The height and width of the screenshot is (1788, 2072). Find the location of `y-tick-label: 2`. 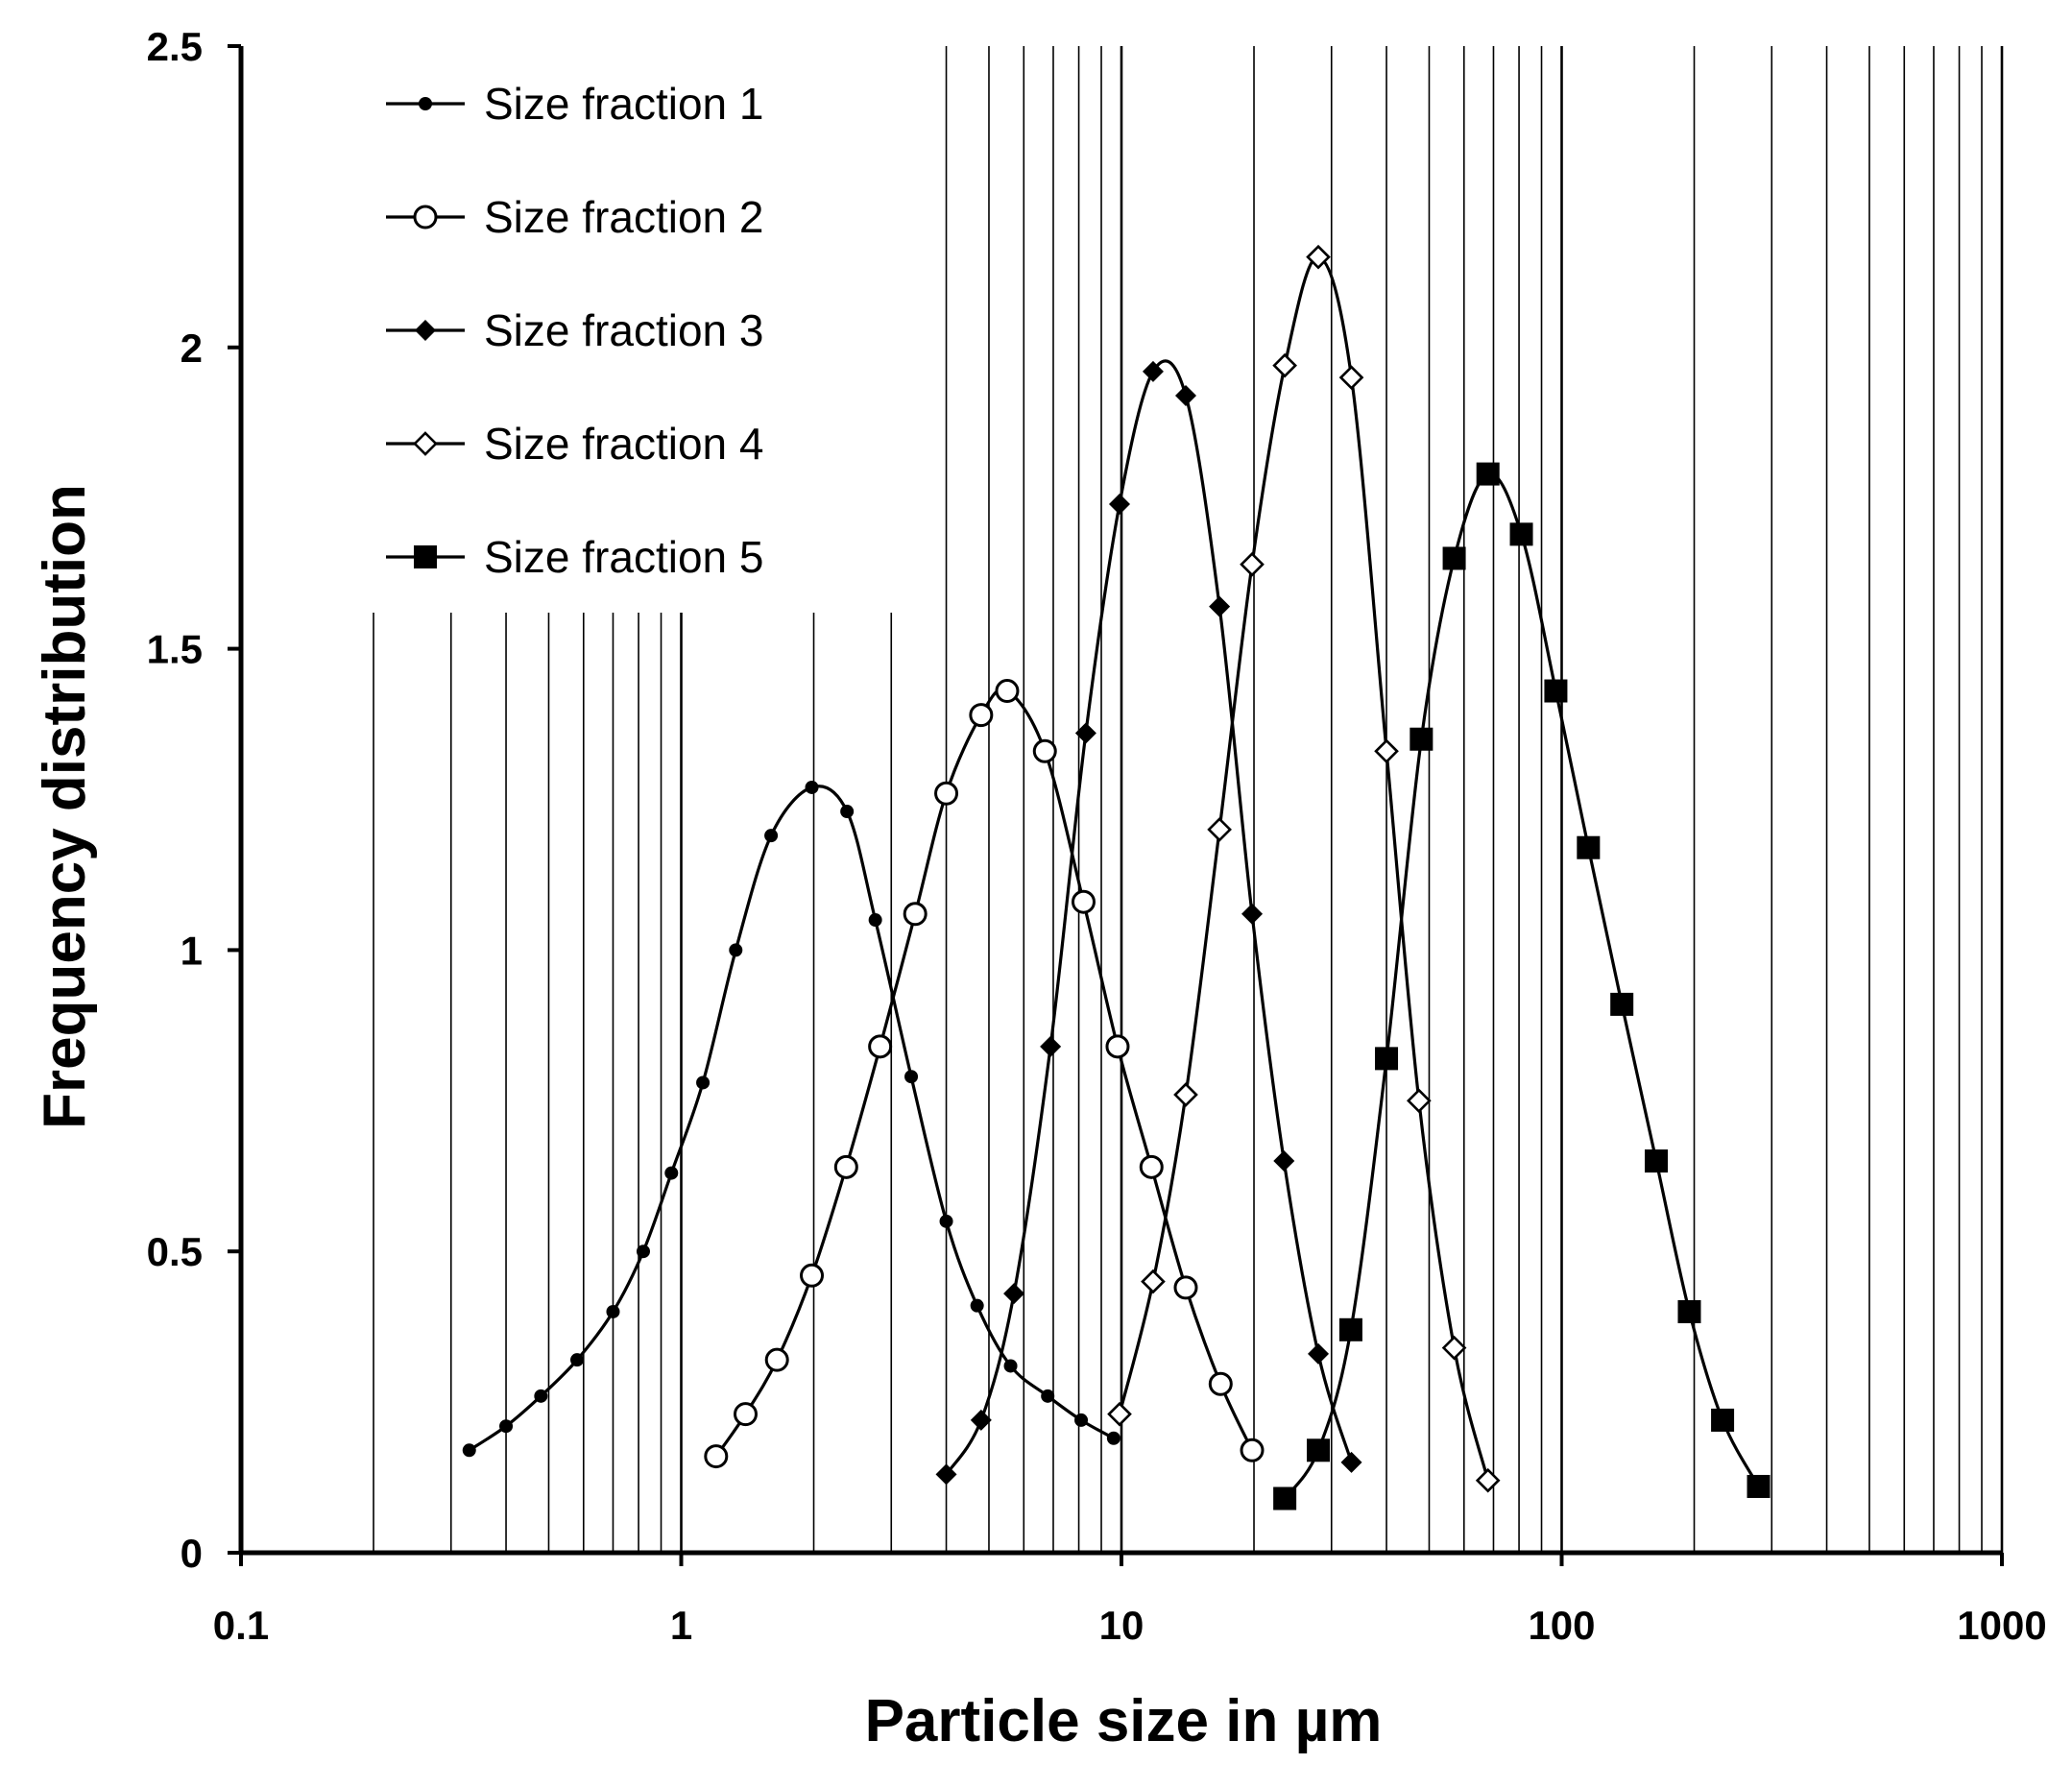

y-tick-label: 2 is located at coordinates (192, 348).